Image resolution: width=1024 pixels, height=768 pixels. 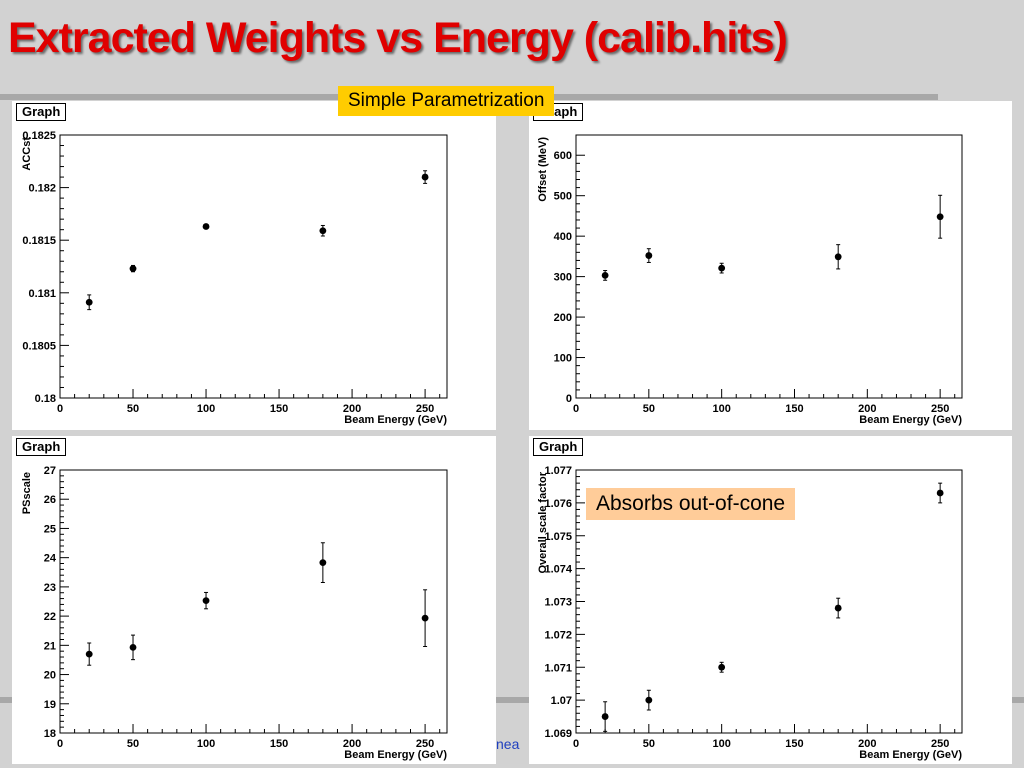 What do you see at coordinates (398, 38) in the screenshot?
I see `slide-title: Extracted Weights vs Energy (calib.hits)` at bounding box center [398, 38].